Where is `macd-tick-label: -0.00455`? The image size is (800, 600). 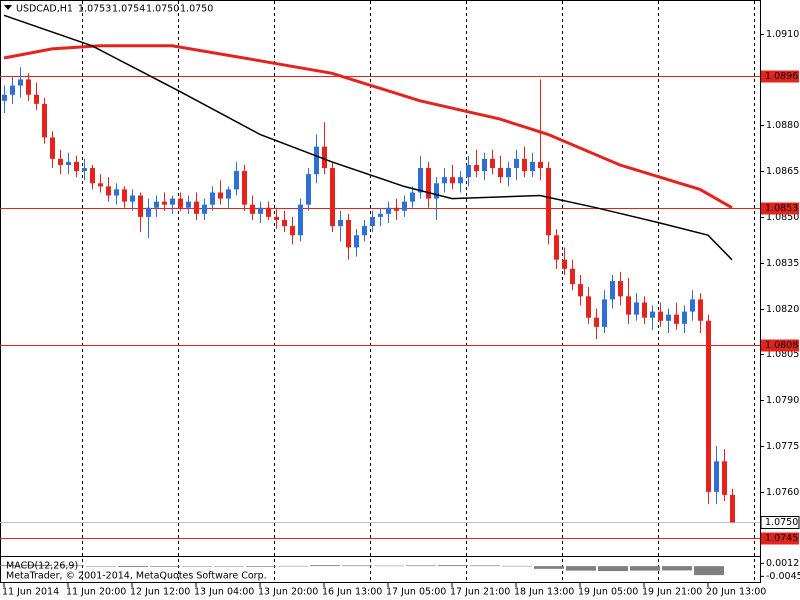 macd-tick-label: -0.00455 is located at coordinates (783, 576).